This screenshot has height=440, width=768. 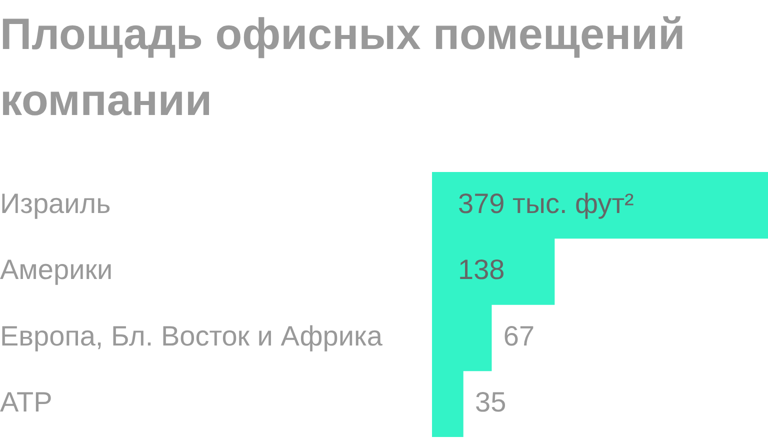 What do you see at coordinates (481, 270) in the screenshot?
I see `data-label: 138` at bounding box center [481, 270].